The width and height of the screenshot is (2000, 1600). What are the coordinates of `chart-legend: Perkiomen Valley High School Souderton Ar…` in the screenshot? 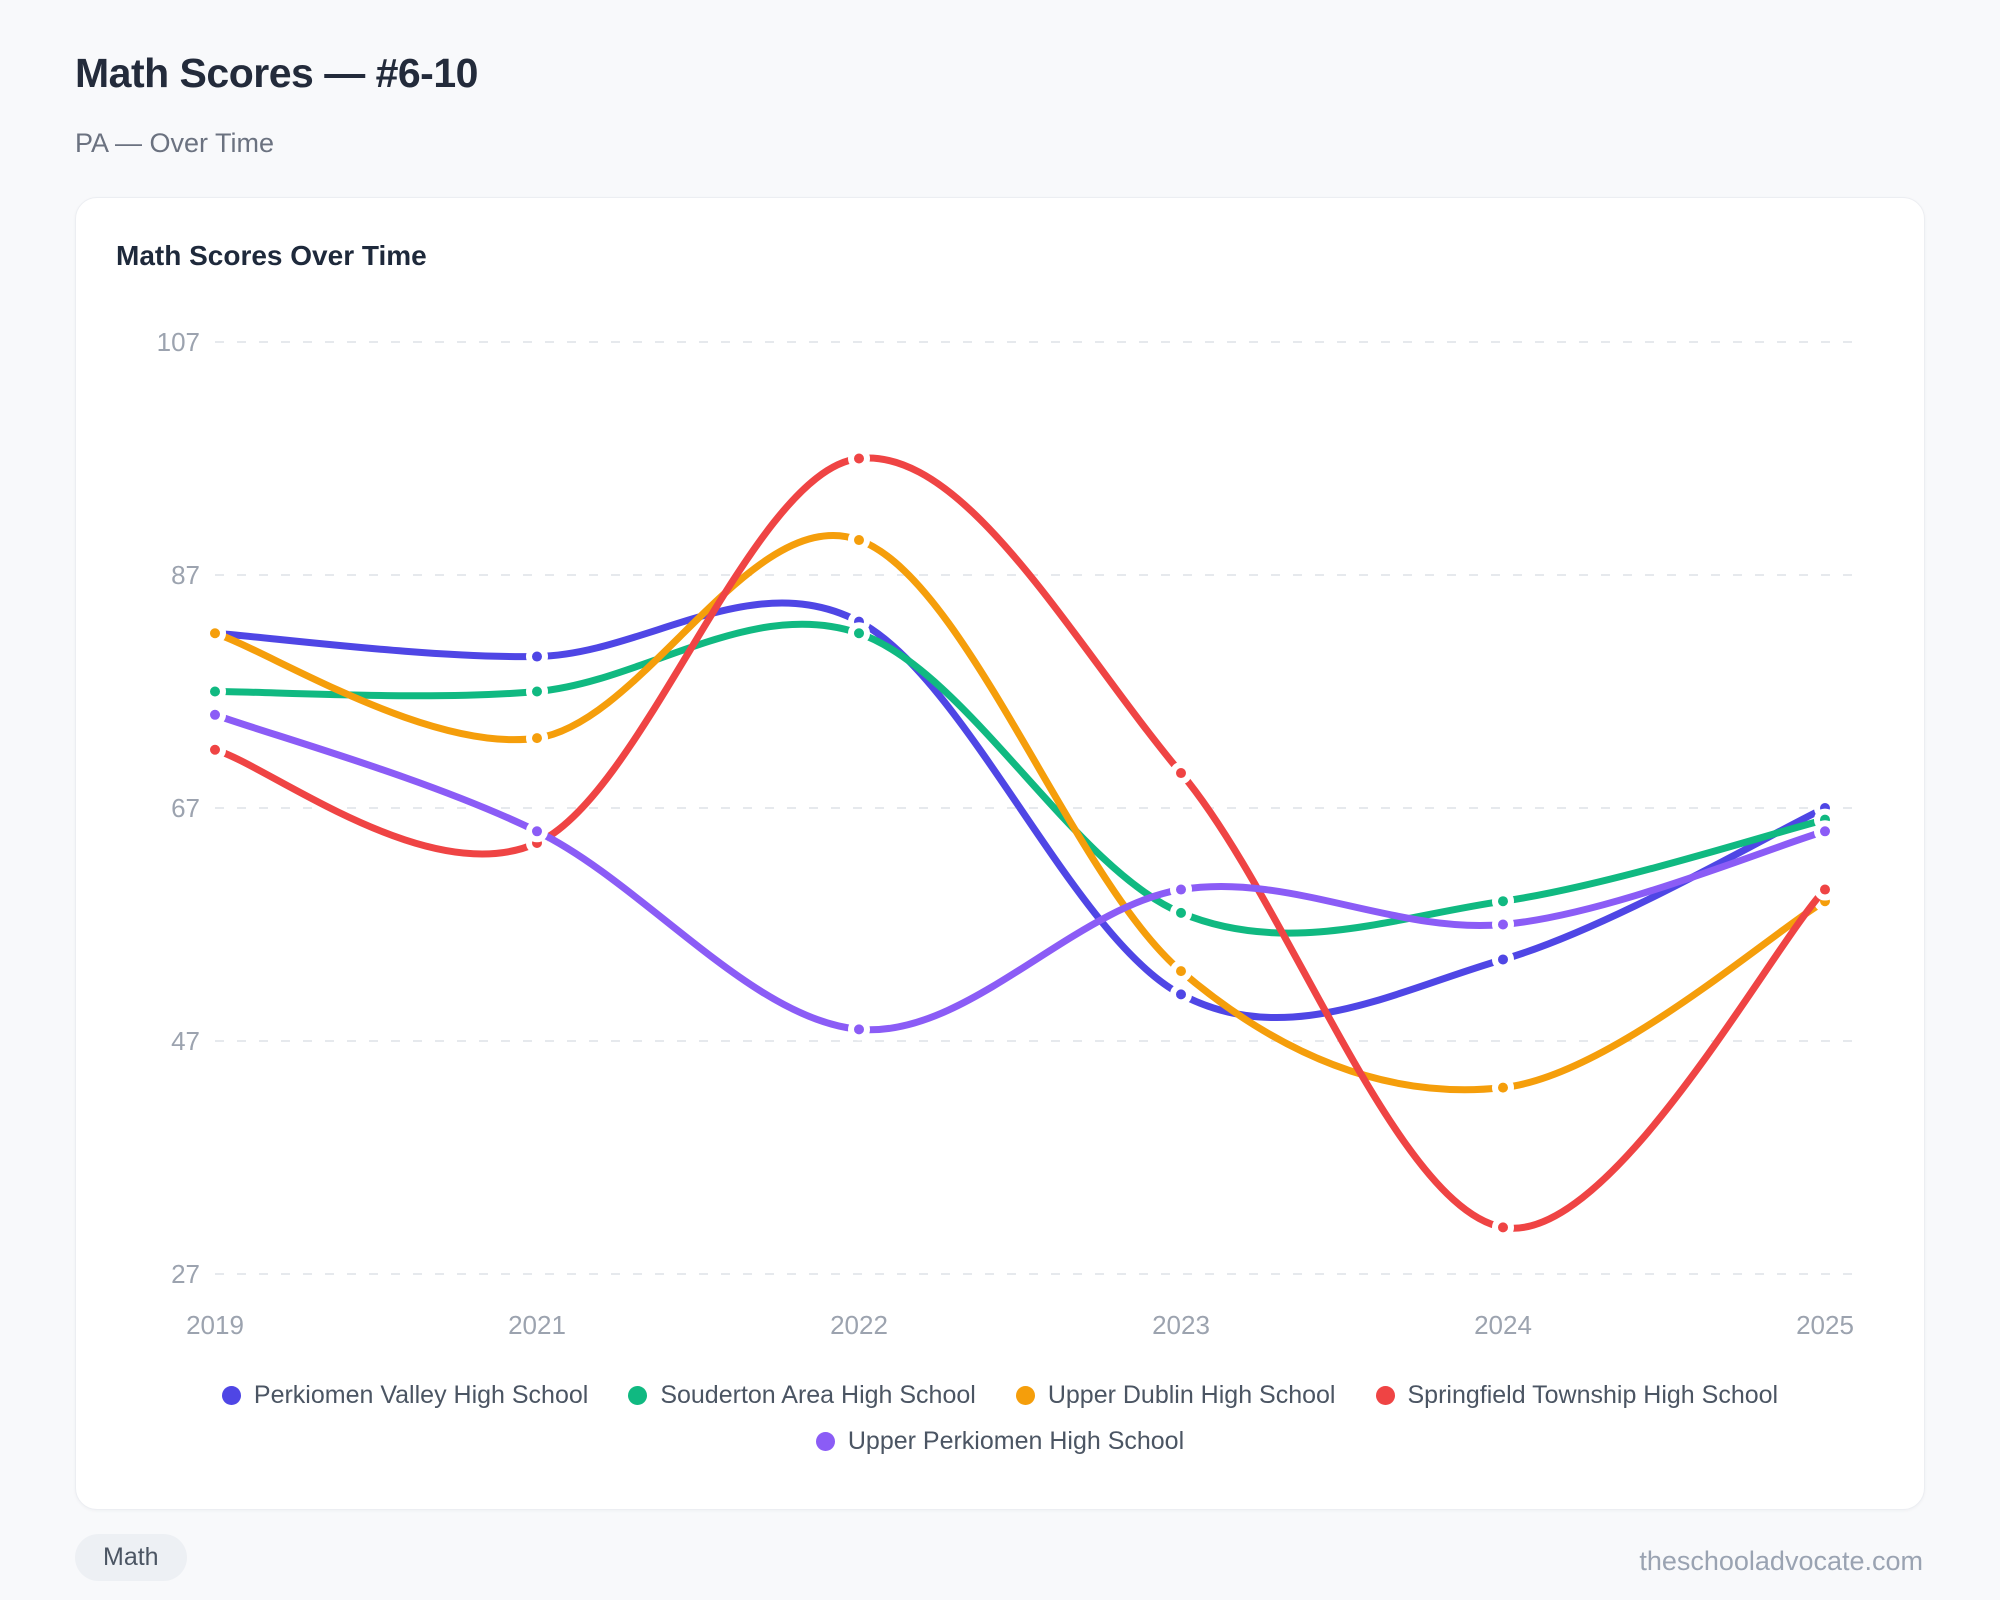 It's located at (1000, 1418).